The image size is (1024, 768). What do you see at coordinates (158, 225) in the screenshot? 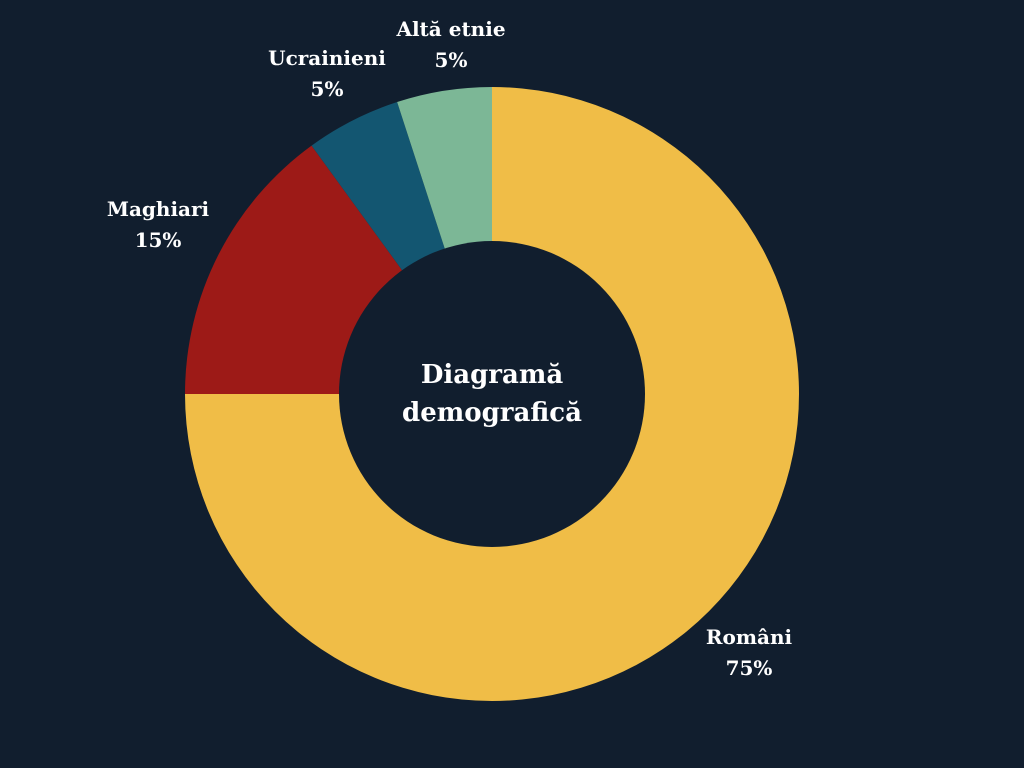
I see `slice-label-maghiari: Maghiari 15%` at bounding box center [158, 225].